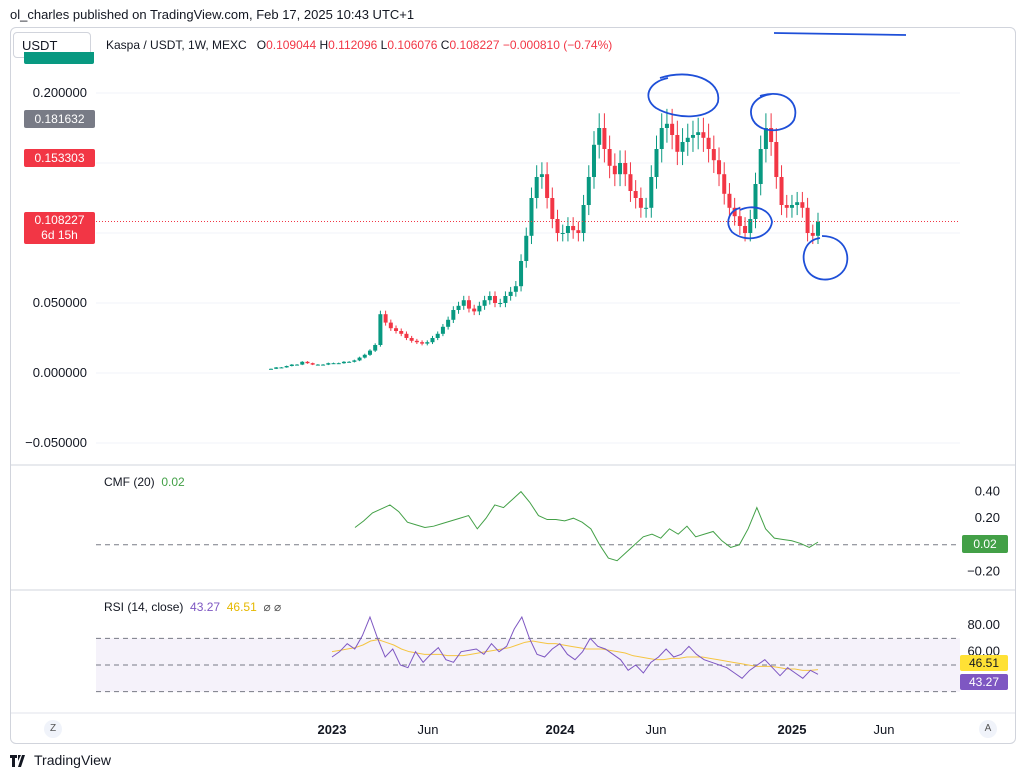 This screenshot has height=779, width=1024. Describe the element at coordinates (575, 655) in the screenshot. I see `rsi-ma-line` at that location.